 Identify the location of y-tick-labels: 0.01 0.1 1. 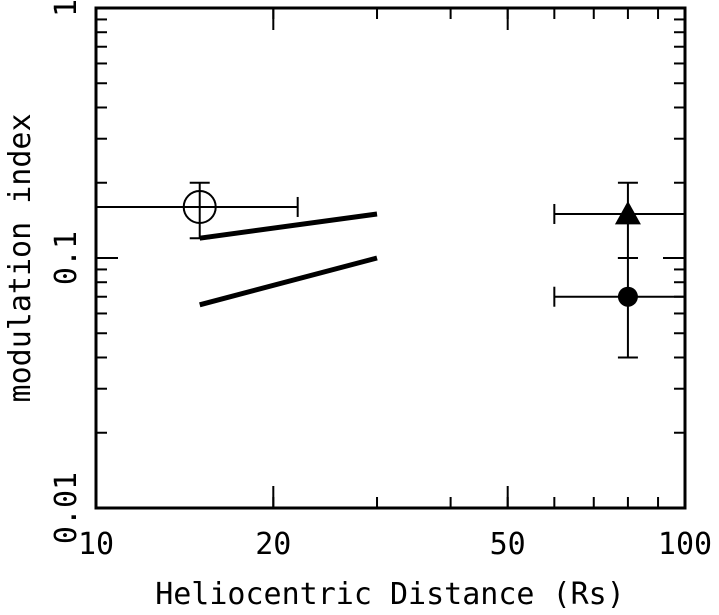
(66, 272).